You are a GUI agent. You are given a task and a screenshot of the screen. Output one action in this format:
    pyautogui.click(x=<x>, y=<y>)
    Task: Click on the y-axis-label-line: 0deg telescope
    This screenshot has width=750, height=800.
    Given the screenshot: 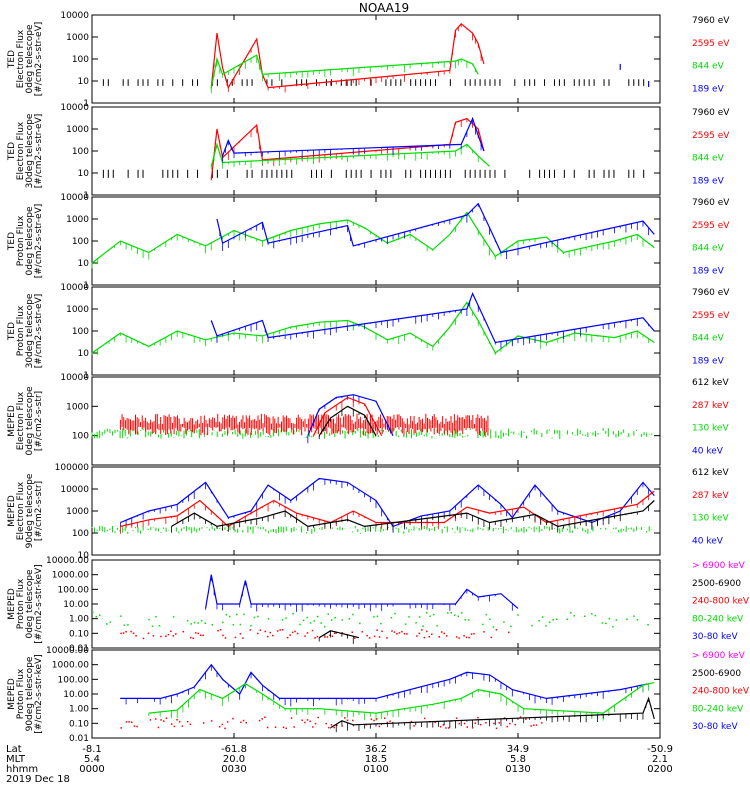 What is the action you would take?
    pyautogui.click(x=30, y=241)
    